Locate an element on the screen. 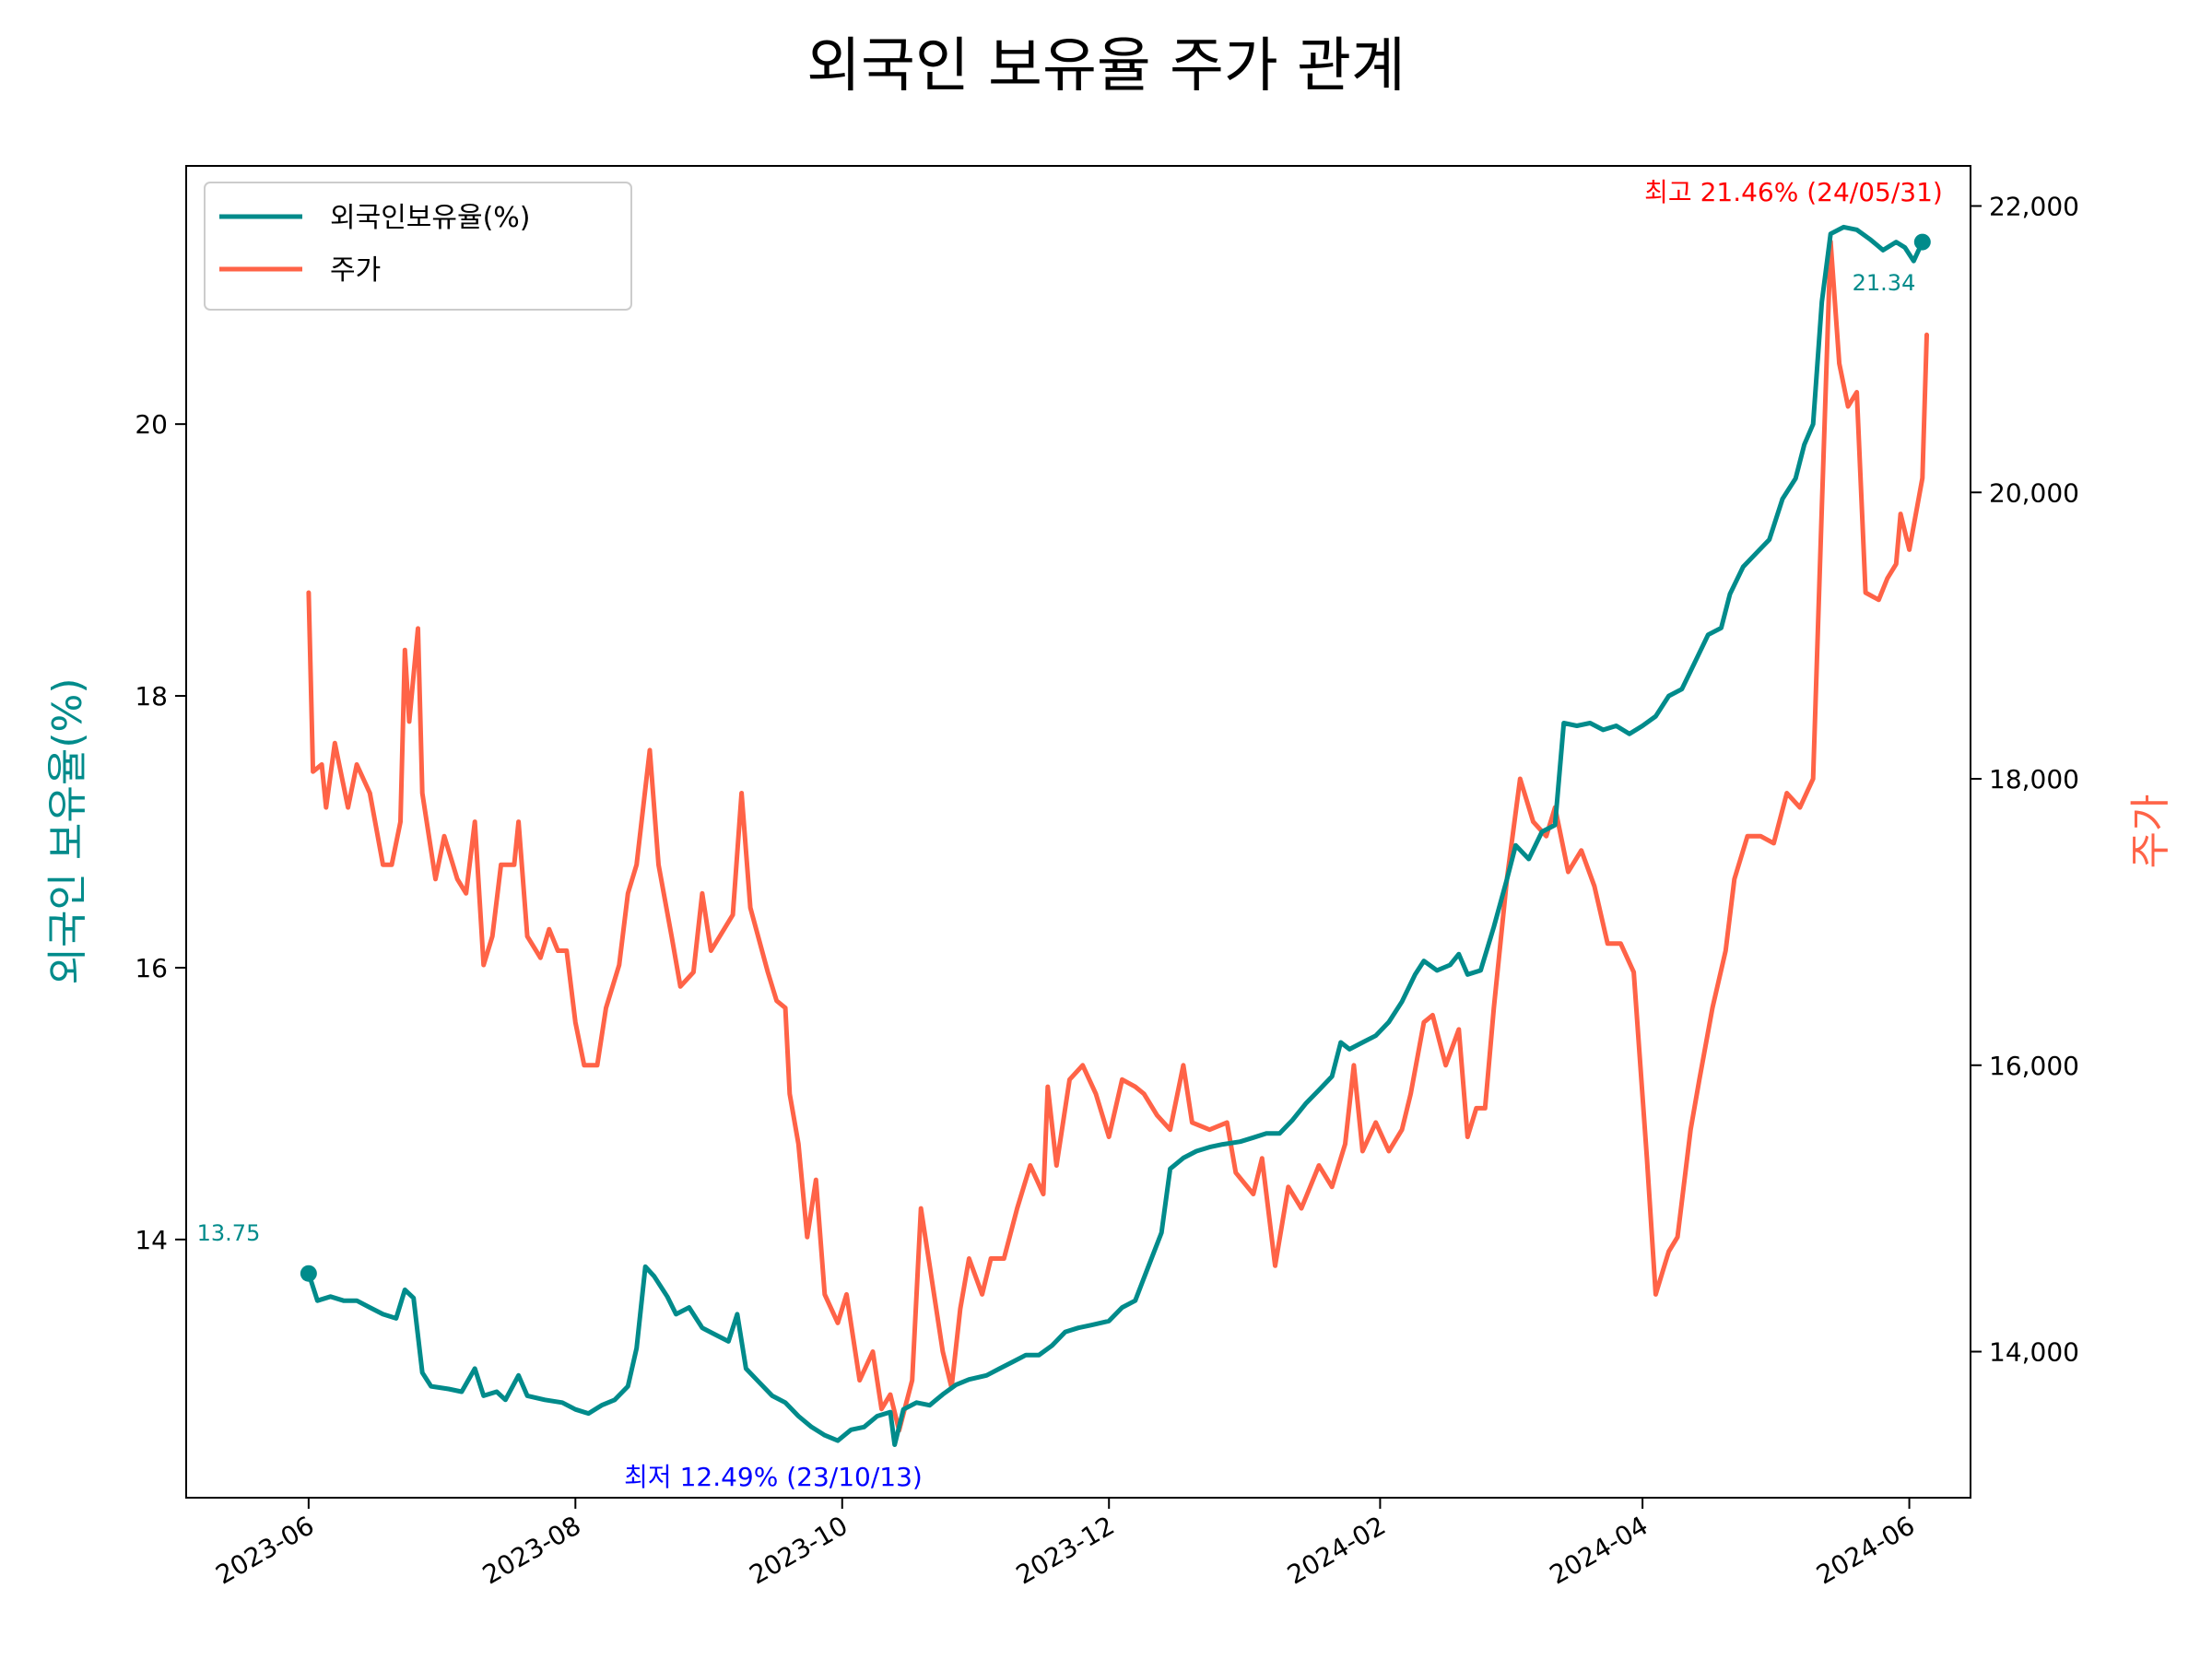  y-right-axis-ticks: 14,000 16,000 18,000 20,000 22,000 is located at coordinates (2025, 780).